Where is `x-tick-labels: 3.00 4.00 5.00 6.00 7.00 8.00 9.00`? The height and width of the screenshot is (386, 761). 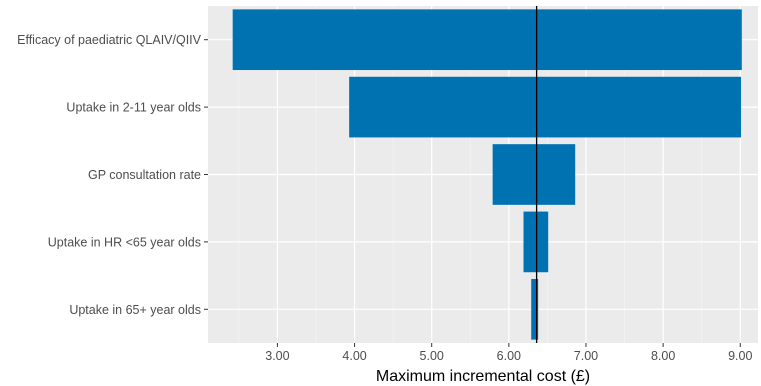
x-tick-labels: 3.00 4.00 5.00 6.00 7.00 8.00 9.00 is located at coordinates (508, 353).